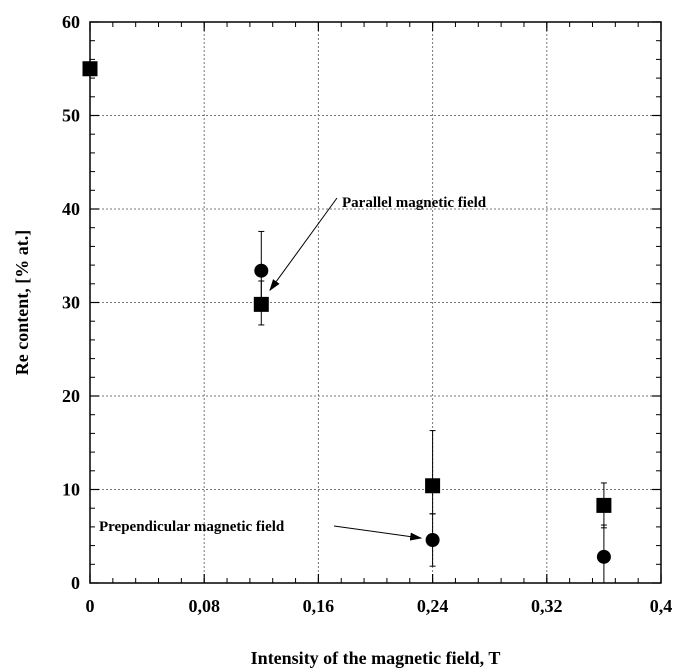 This screenshot has height=669, width=677. I want to click on x-tick-label: 0,08, so click(204, 606).